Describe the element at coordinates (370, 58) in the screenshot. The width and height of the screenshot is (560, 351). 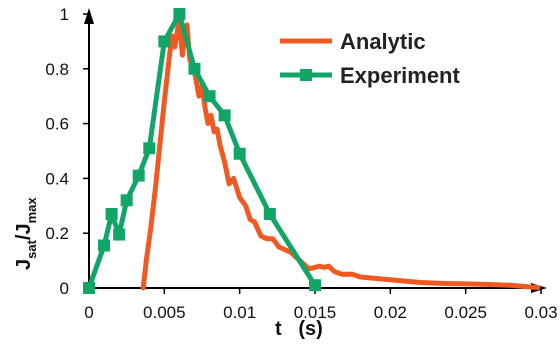
I see `legend: Analytic Experiment` at that location.